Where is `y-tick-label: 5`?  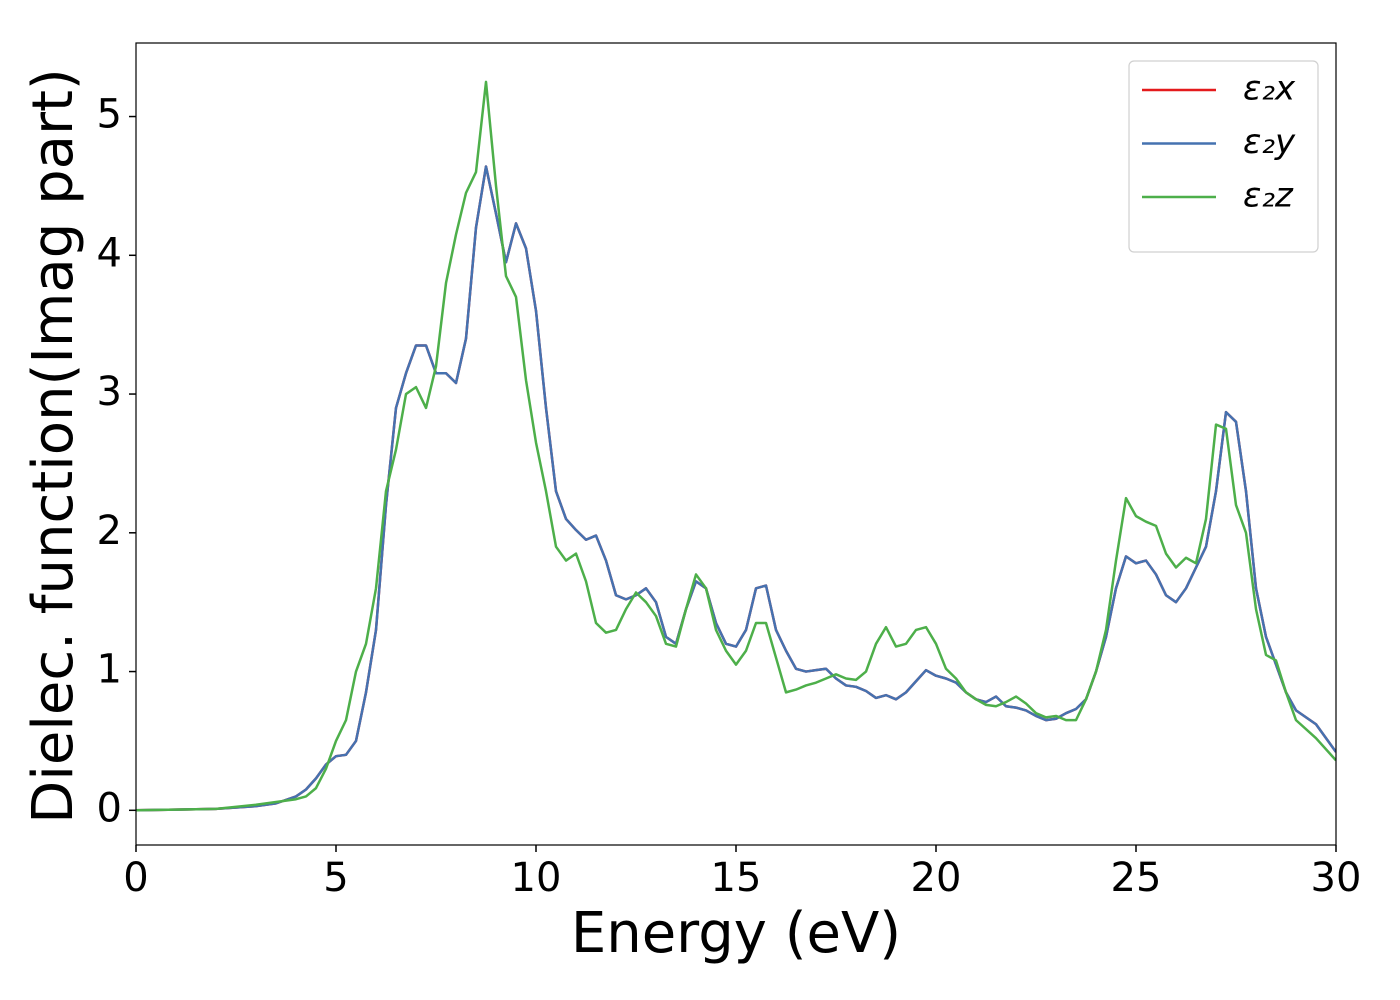 y-tick-label: 5 is located at coordinates (109, 115).